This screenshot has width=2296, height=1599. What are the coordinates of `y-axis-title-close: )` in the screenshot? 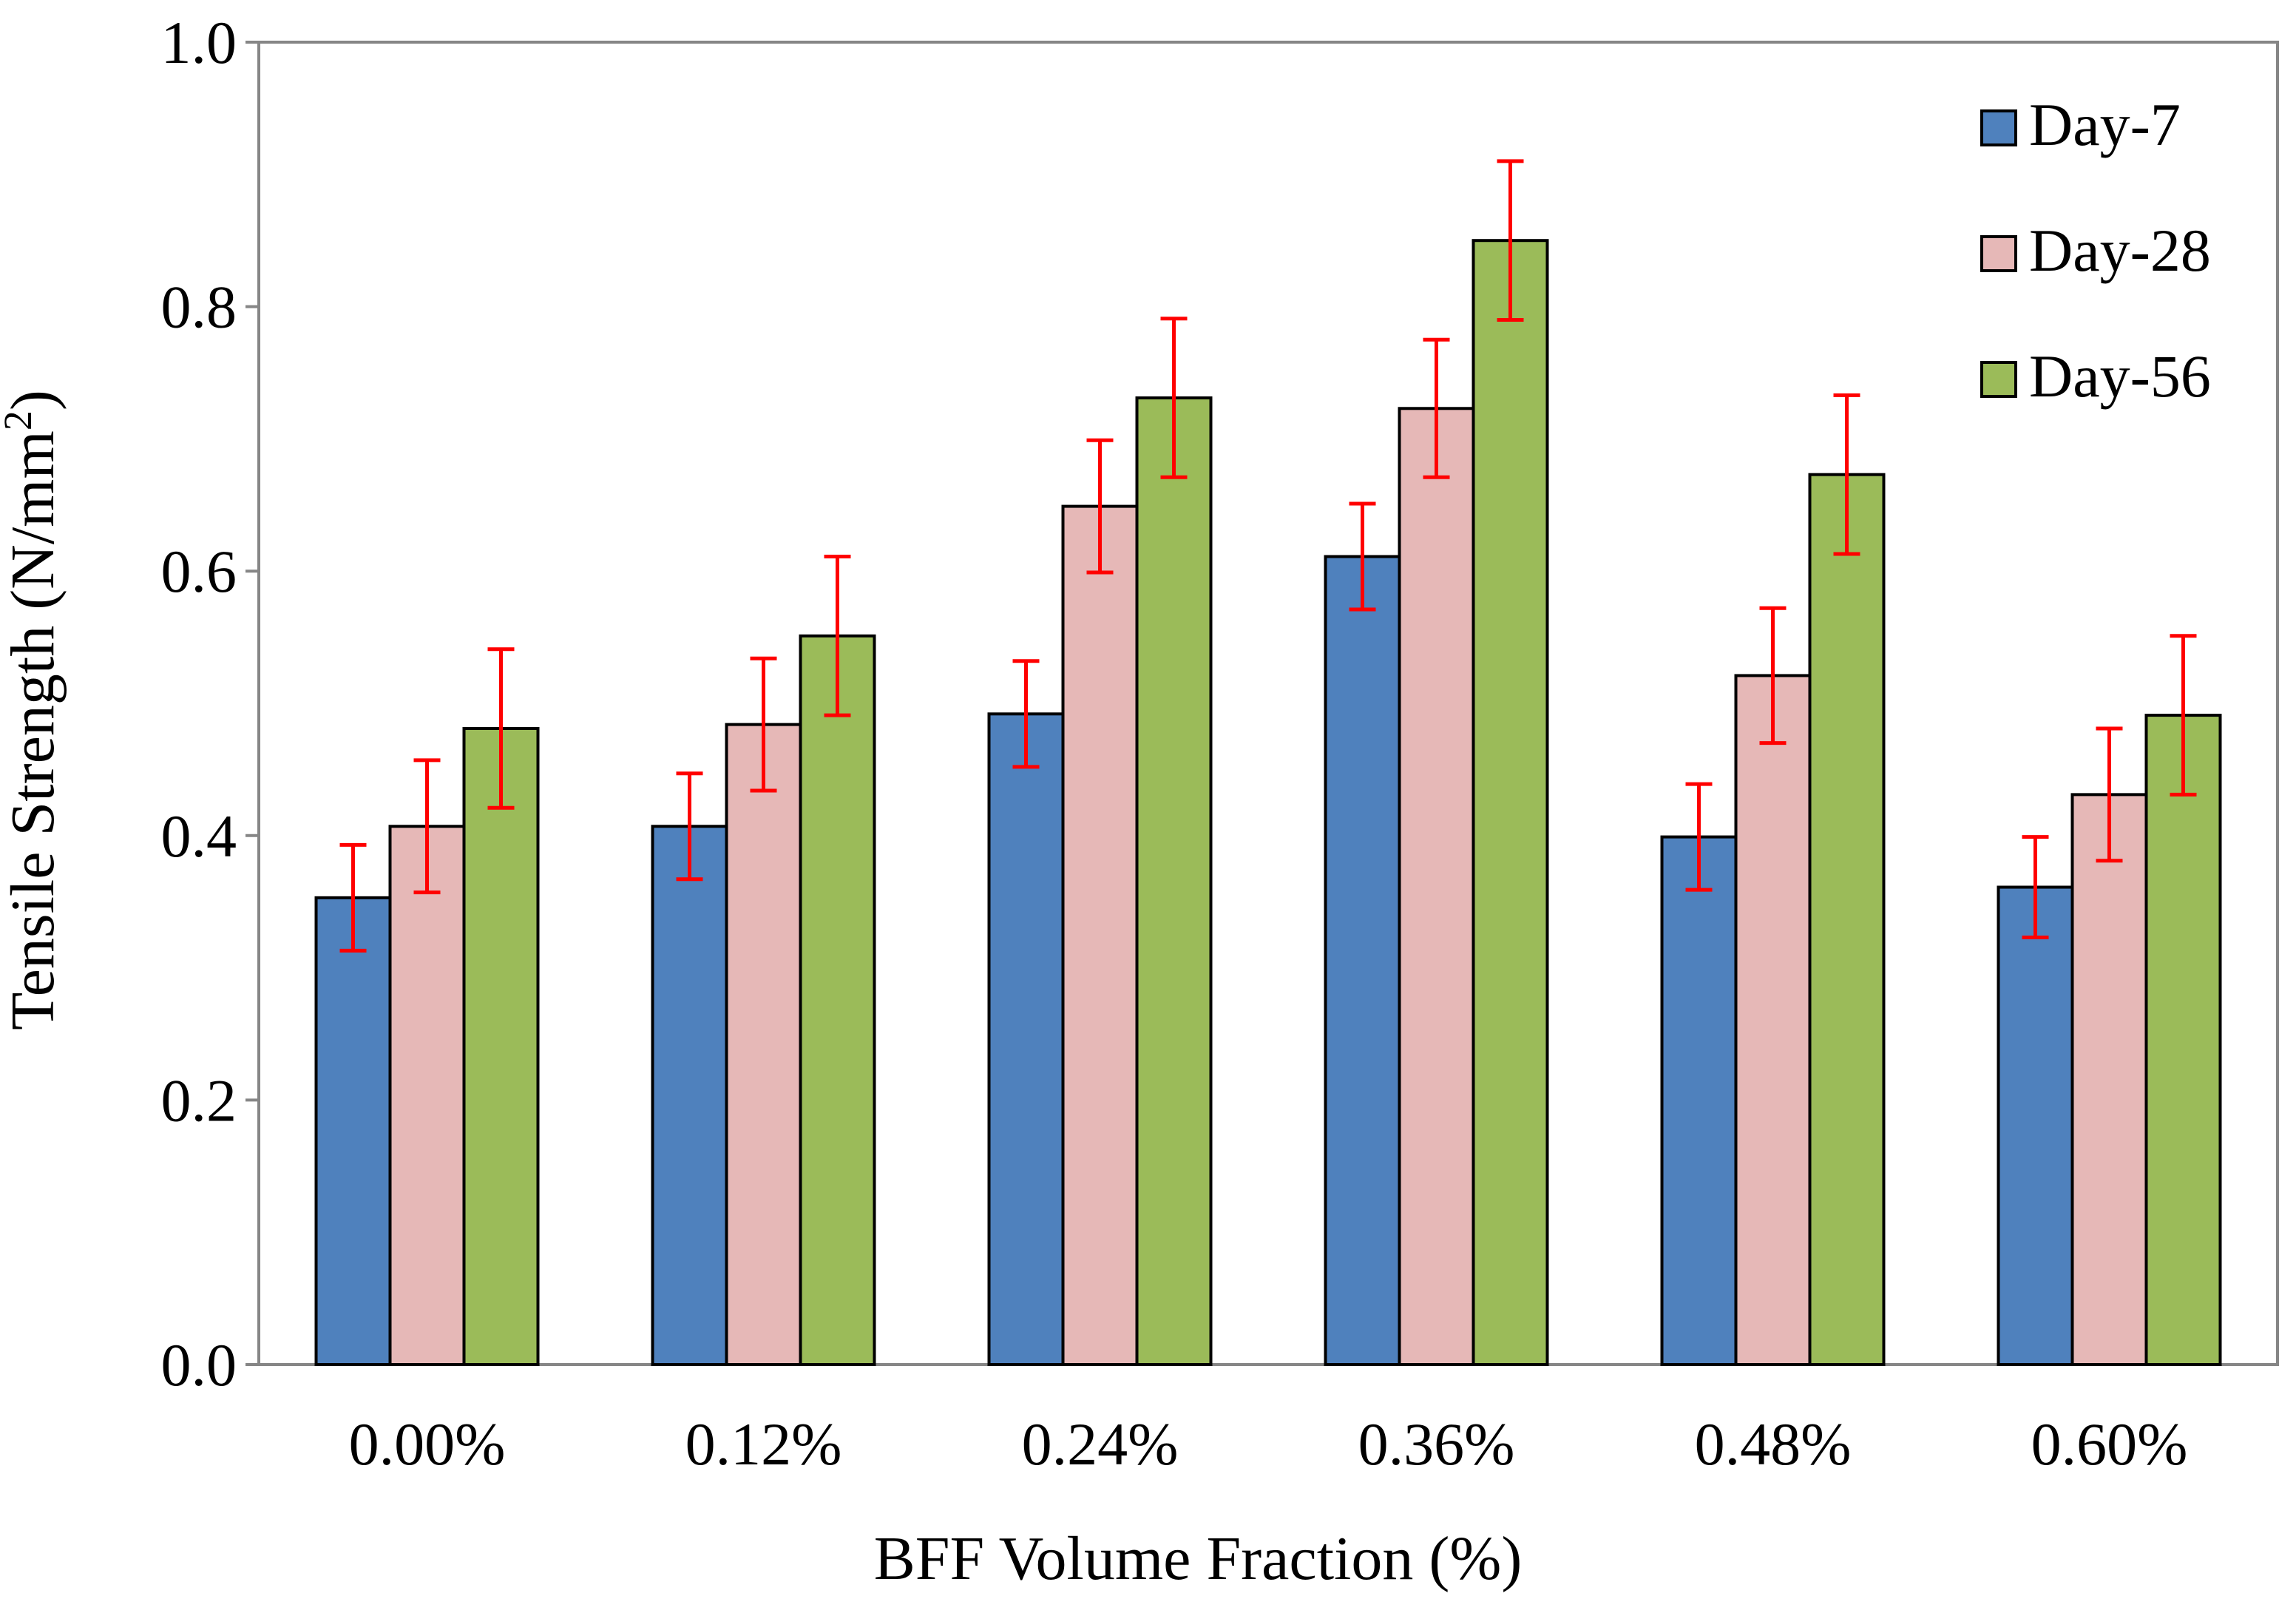 It's located at (33, 400).